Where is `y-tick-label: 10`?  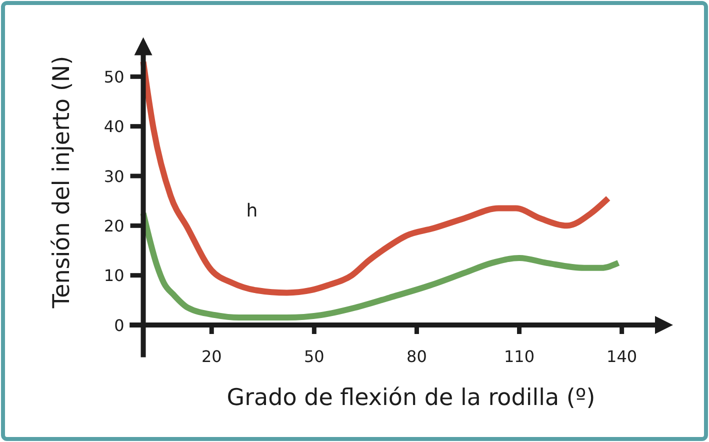 y-tick-label: 10 is located at coordinates (114, 276).